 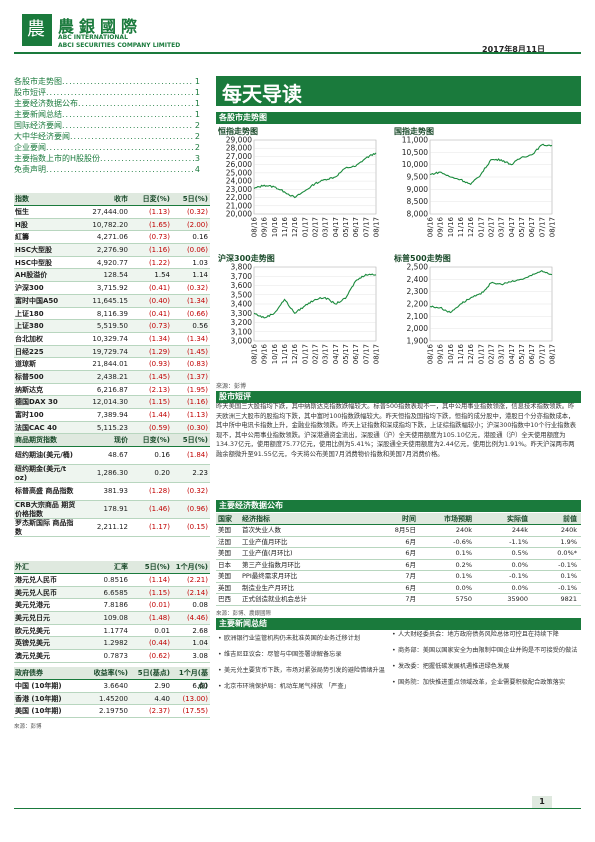 I want to click on table-cell: 正式创造就业机会总计, so click(x=274, y=599).